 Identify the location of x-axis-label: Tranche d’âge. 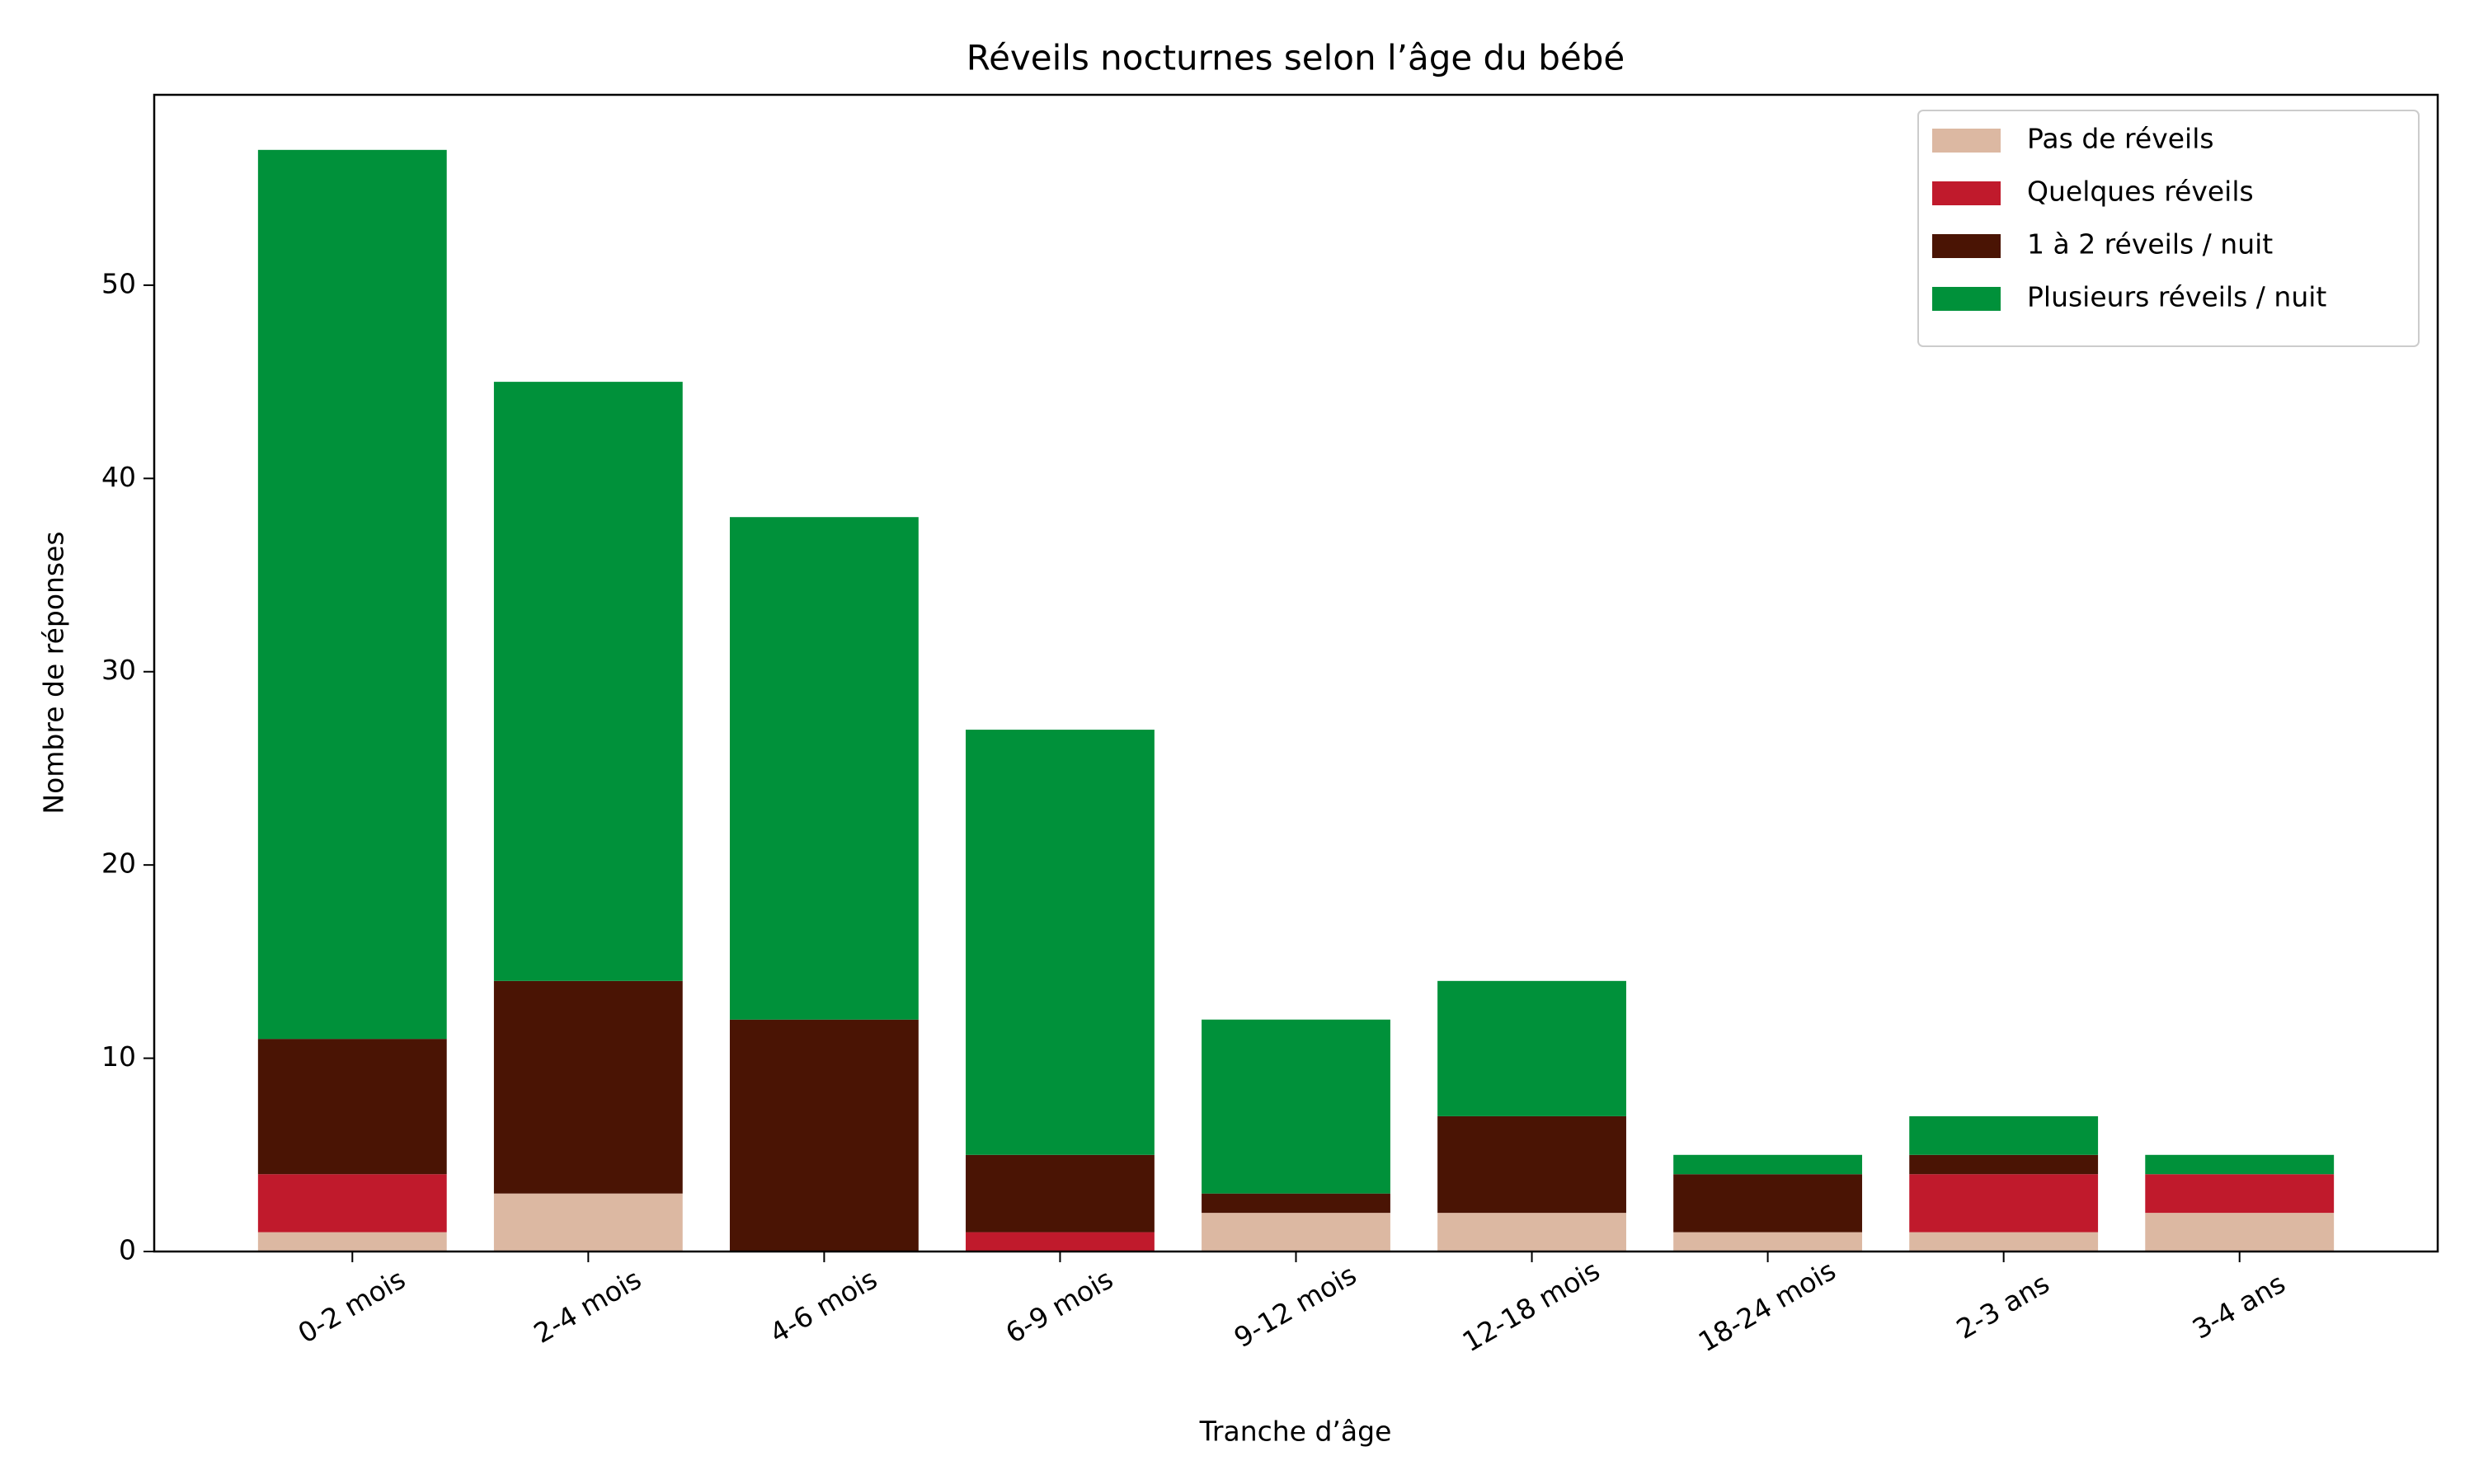
(1295, 1432).